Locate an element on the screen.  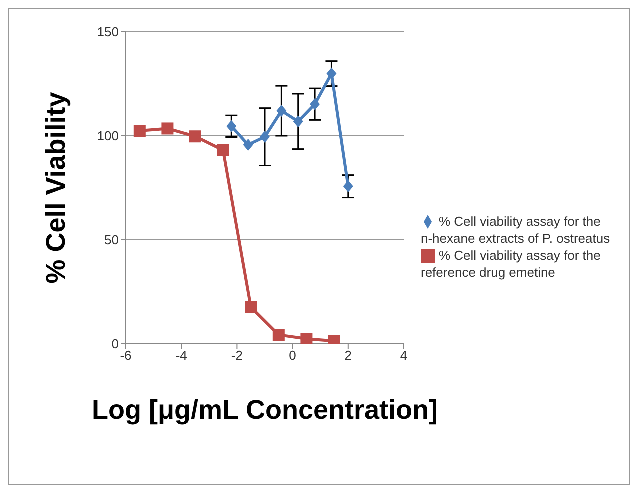
x-tick-label: 0 is located at coordinates (292, 356).